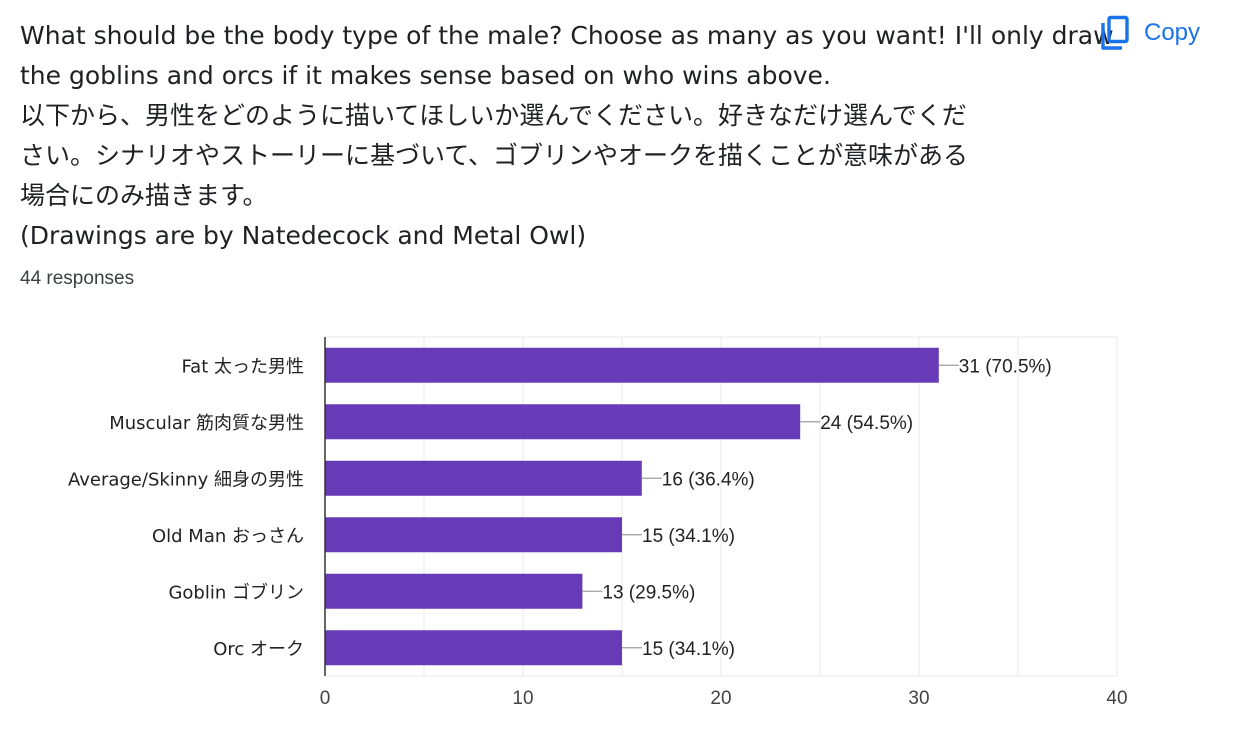  I want to click on question-line: 以下から、男性をどのように描いてほしいか選んでください。好きなだけ選んでくだ, so click(493, 115).